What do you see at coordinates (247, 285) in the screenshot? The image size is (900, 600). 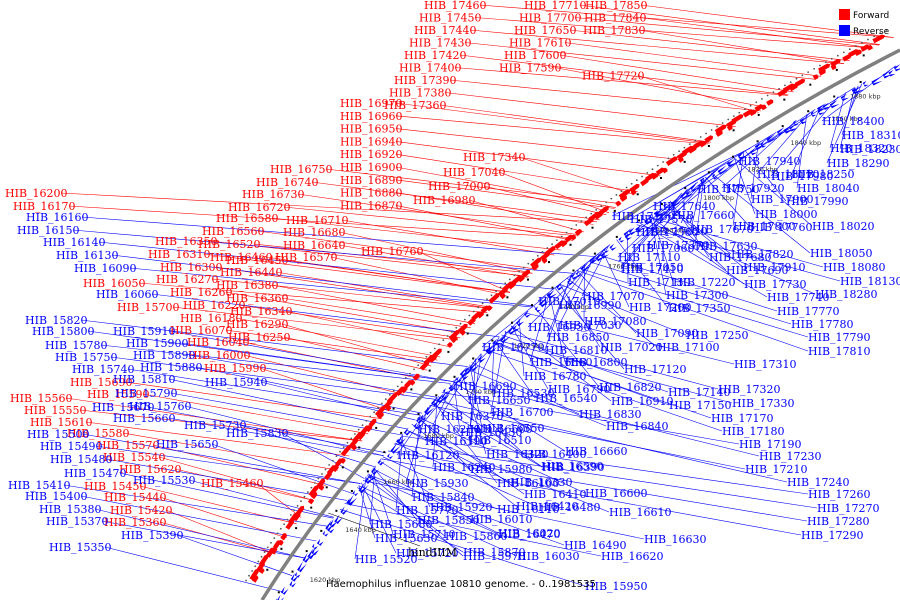 I see `forward-gene-label: HIB_16380` at bounding box center [247, 285].